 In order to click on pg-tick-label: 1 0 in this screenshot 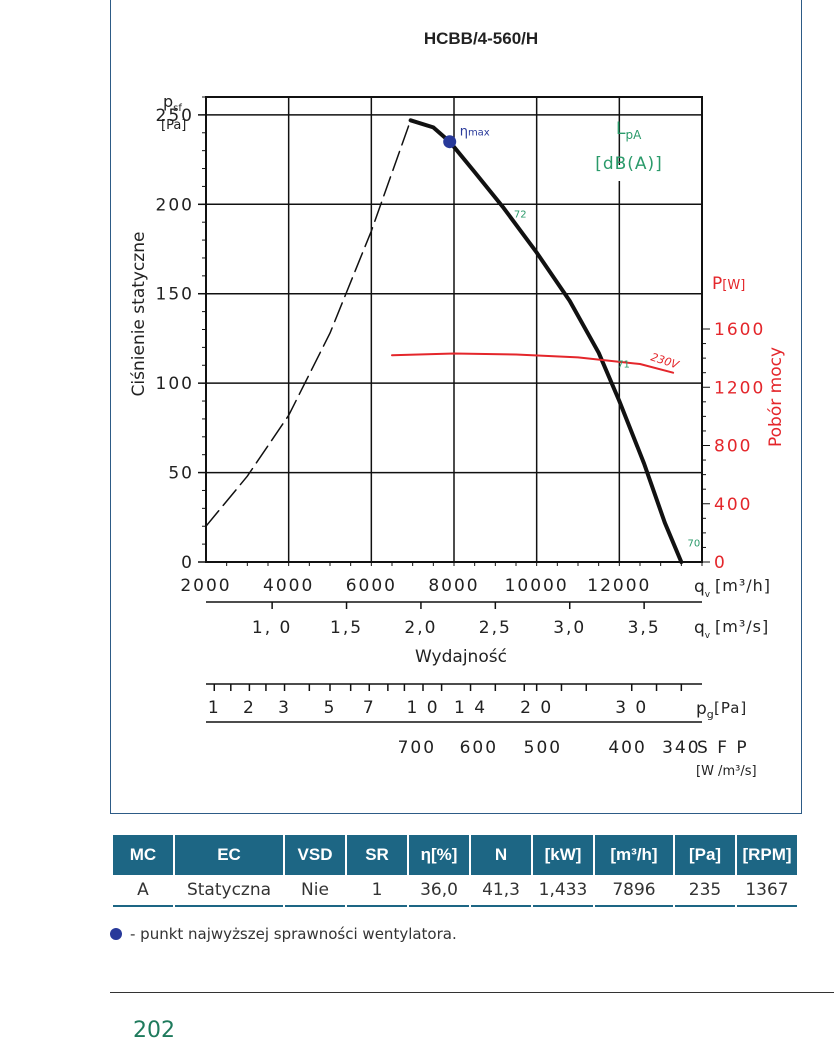, I will do `click(422, 708)`.